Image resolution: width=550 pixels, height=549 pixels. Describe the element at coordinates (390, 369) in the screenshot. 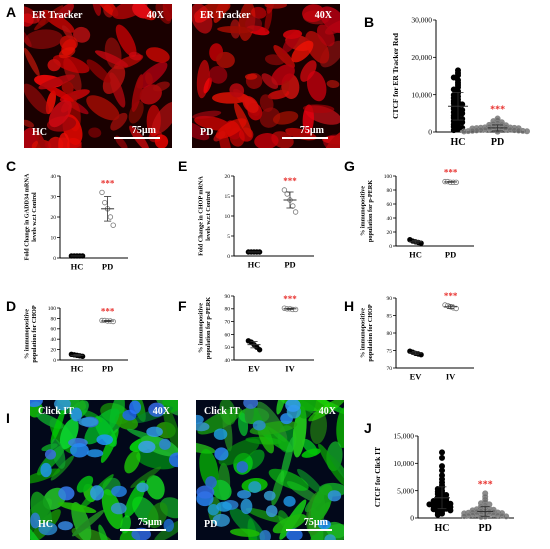

I see `y-tick-label: 70` at that location.